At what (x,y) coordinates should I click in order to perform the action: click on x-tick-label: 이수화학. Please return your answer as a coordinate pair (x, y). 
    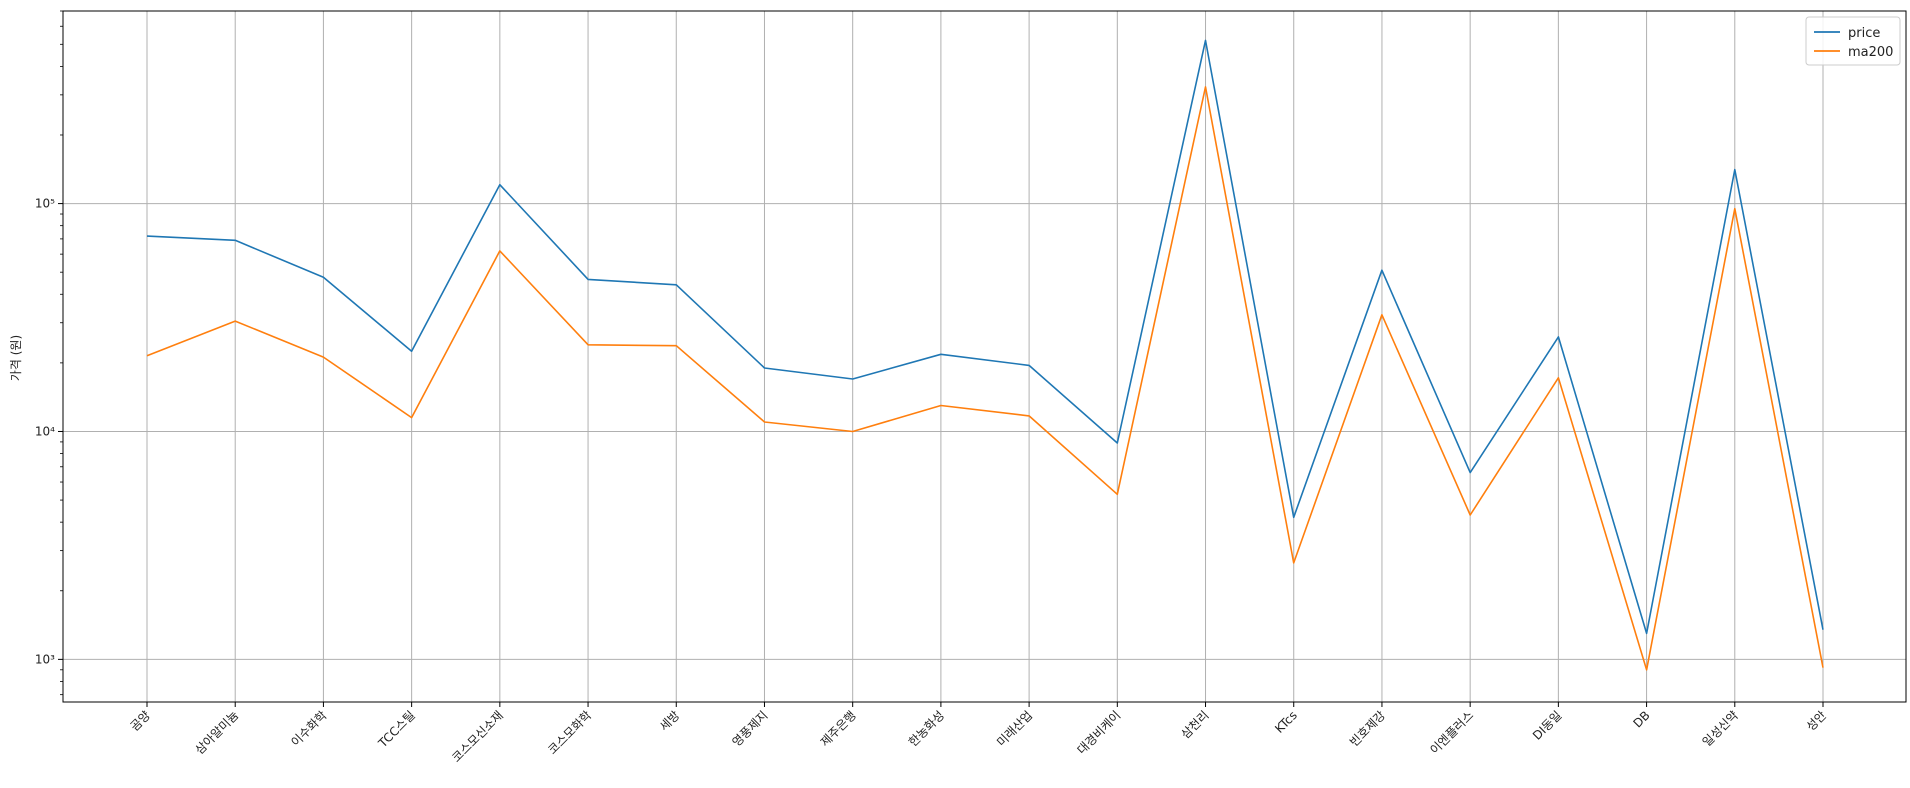
    Looking at the image, I should click on (308, 728).